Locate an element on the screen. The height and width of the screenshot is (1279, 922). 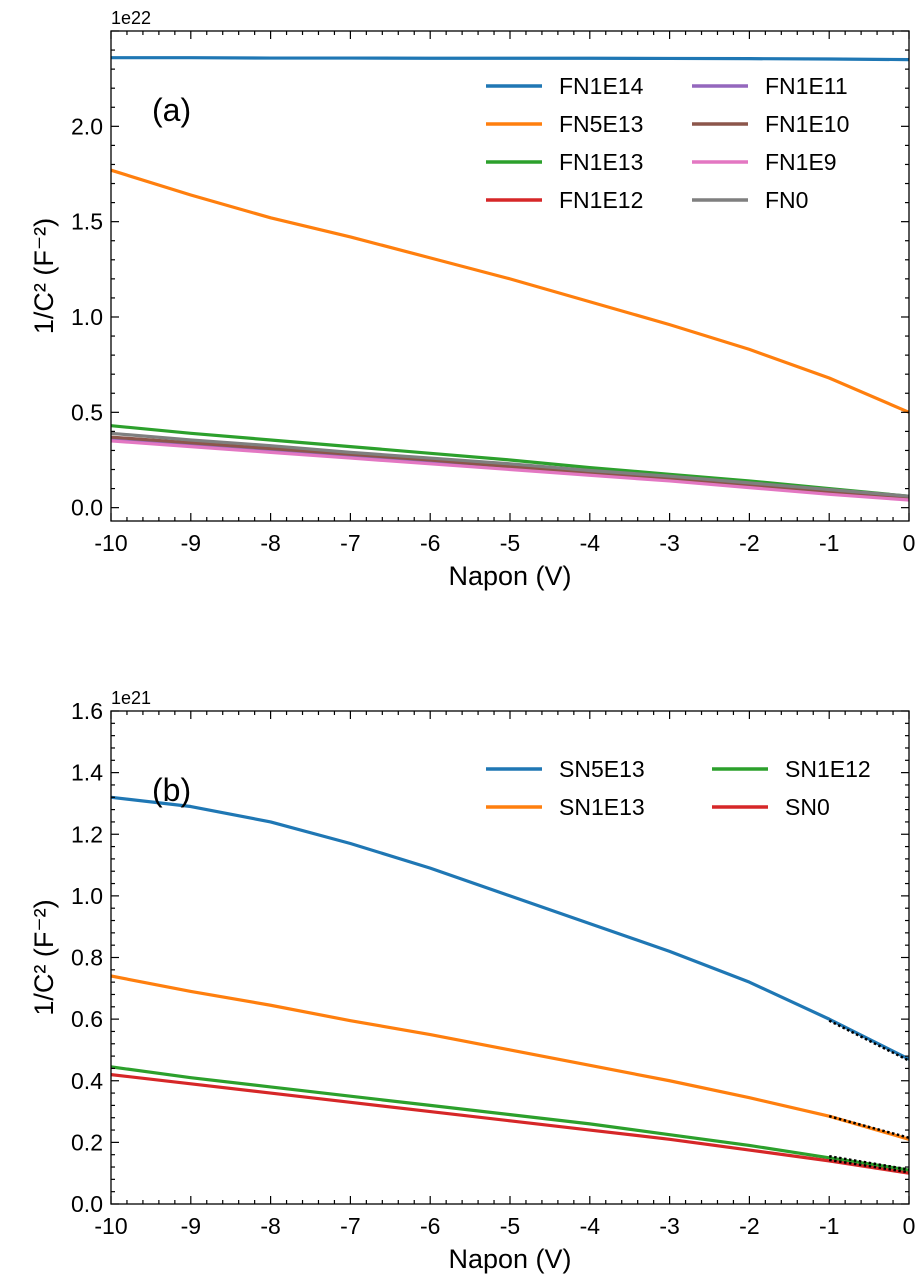
y-tick-label: 0.6 is located at coordinates (87, 1019).